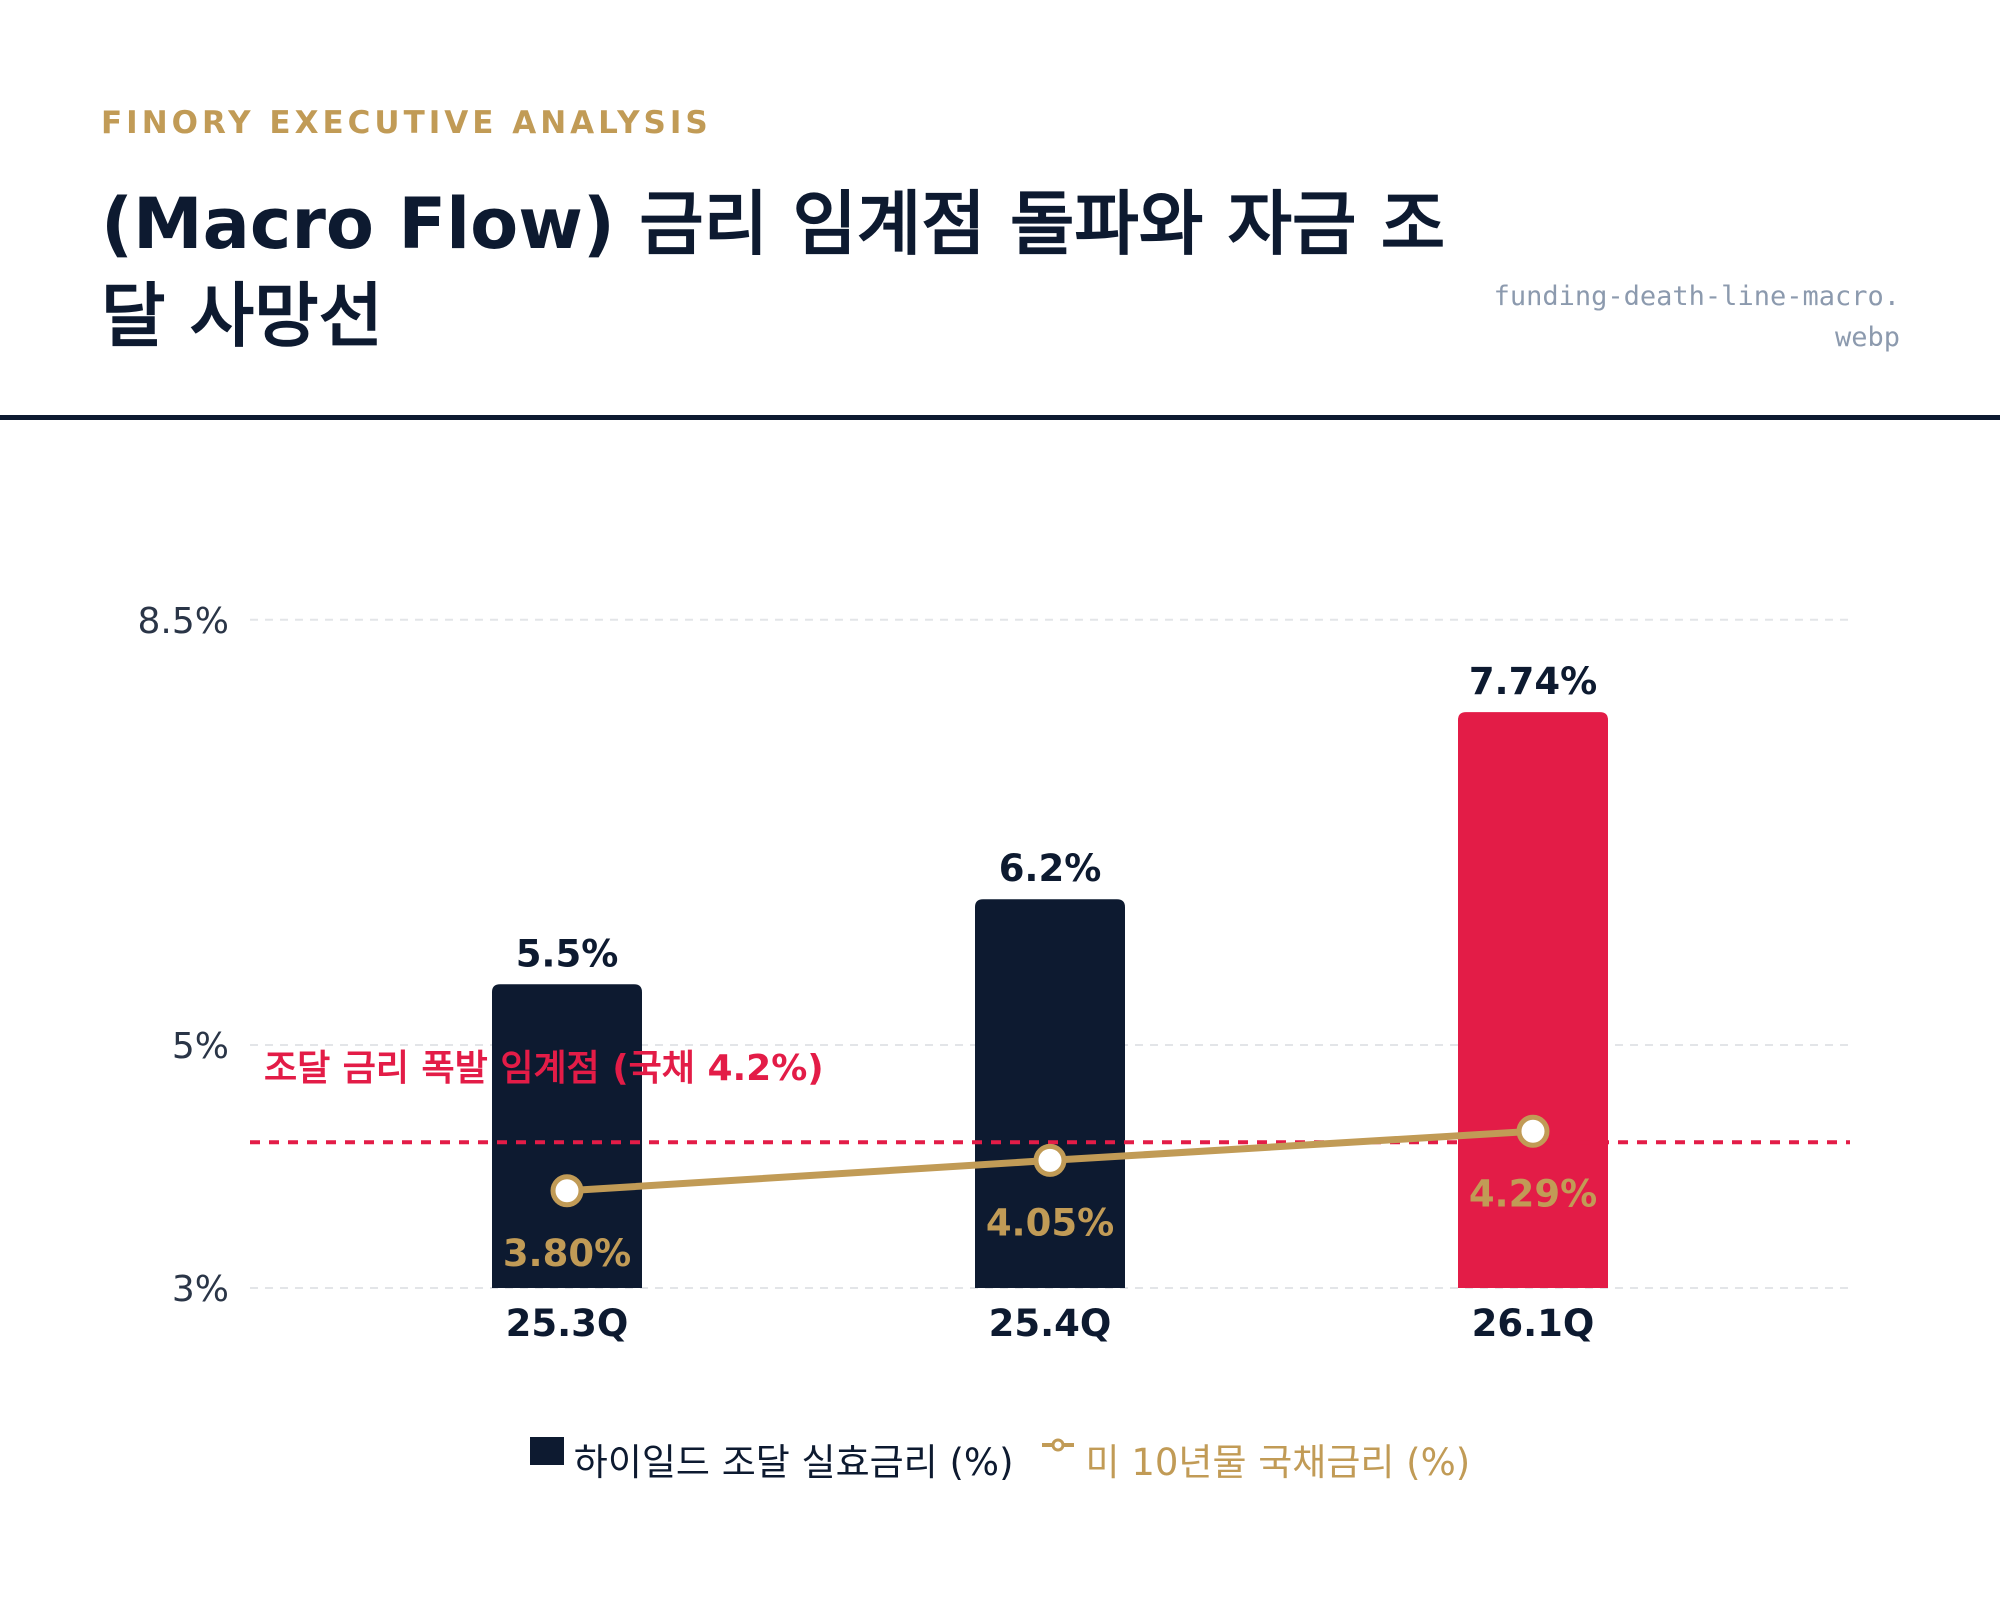 The width and height of the screenshot is (2000, 1622). What do you see at coordinates (406, 123) in the screenshot?
I see `eyebrow-label: FINORY EXECUTIVE ANALYSIS` at bounding box center [406, 123].